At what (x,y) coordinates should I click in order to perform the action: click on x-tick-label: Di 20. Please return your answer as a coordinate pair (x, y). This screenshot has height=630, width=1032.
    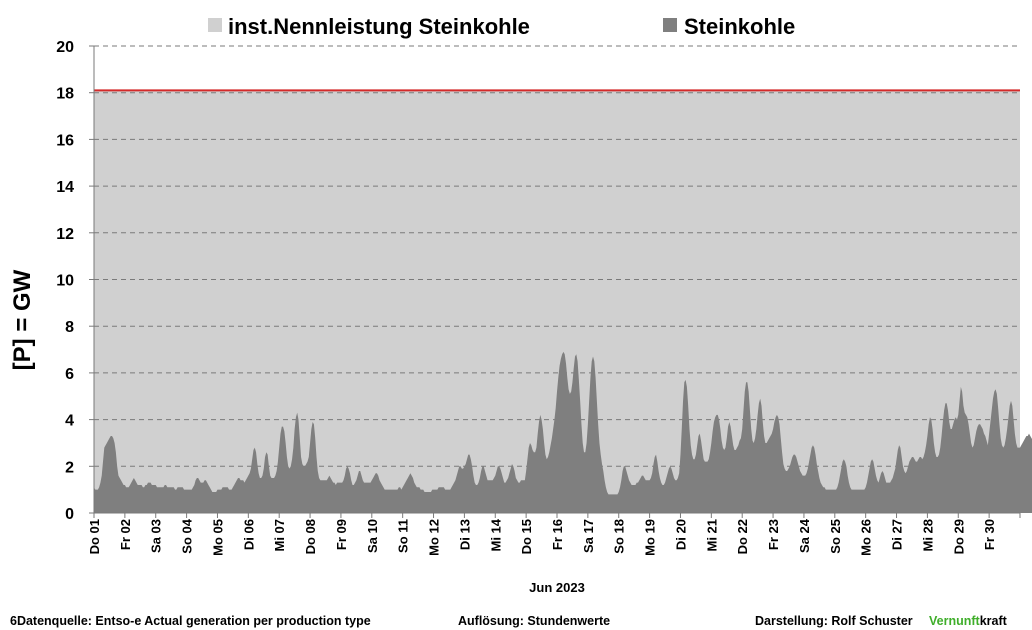
    Looking at the image, I should click on (680, 534).